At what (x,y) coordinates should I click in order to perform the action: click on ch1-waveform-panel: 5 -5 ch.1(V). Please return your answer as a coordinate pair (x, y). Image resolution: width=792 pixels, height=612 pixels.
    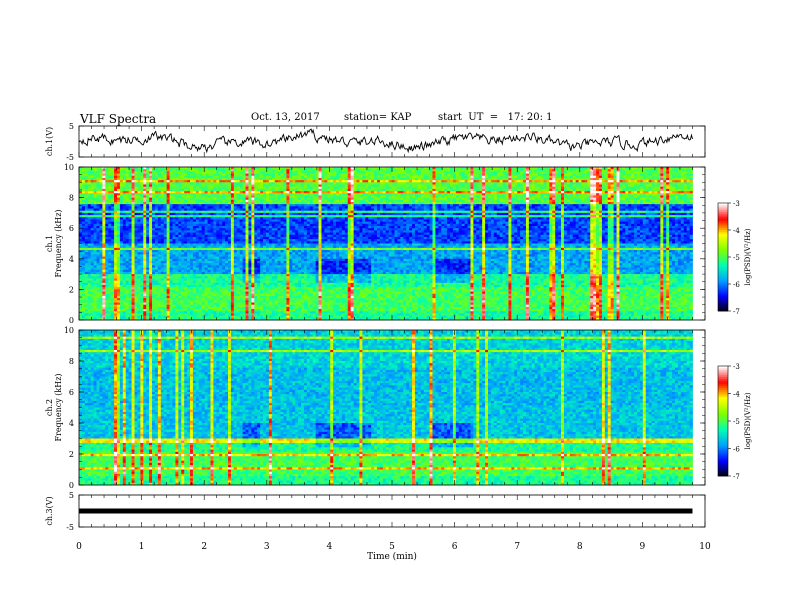
    Looking at the image, I should click on (375, 142).